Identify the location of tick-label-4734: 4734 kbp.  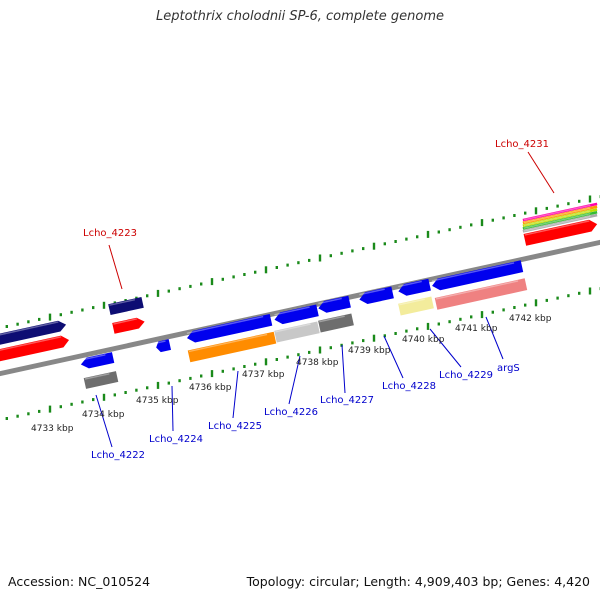
(103, 415).